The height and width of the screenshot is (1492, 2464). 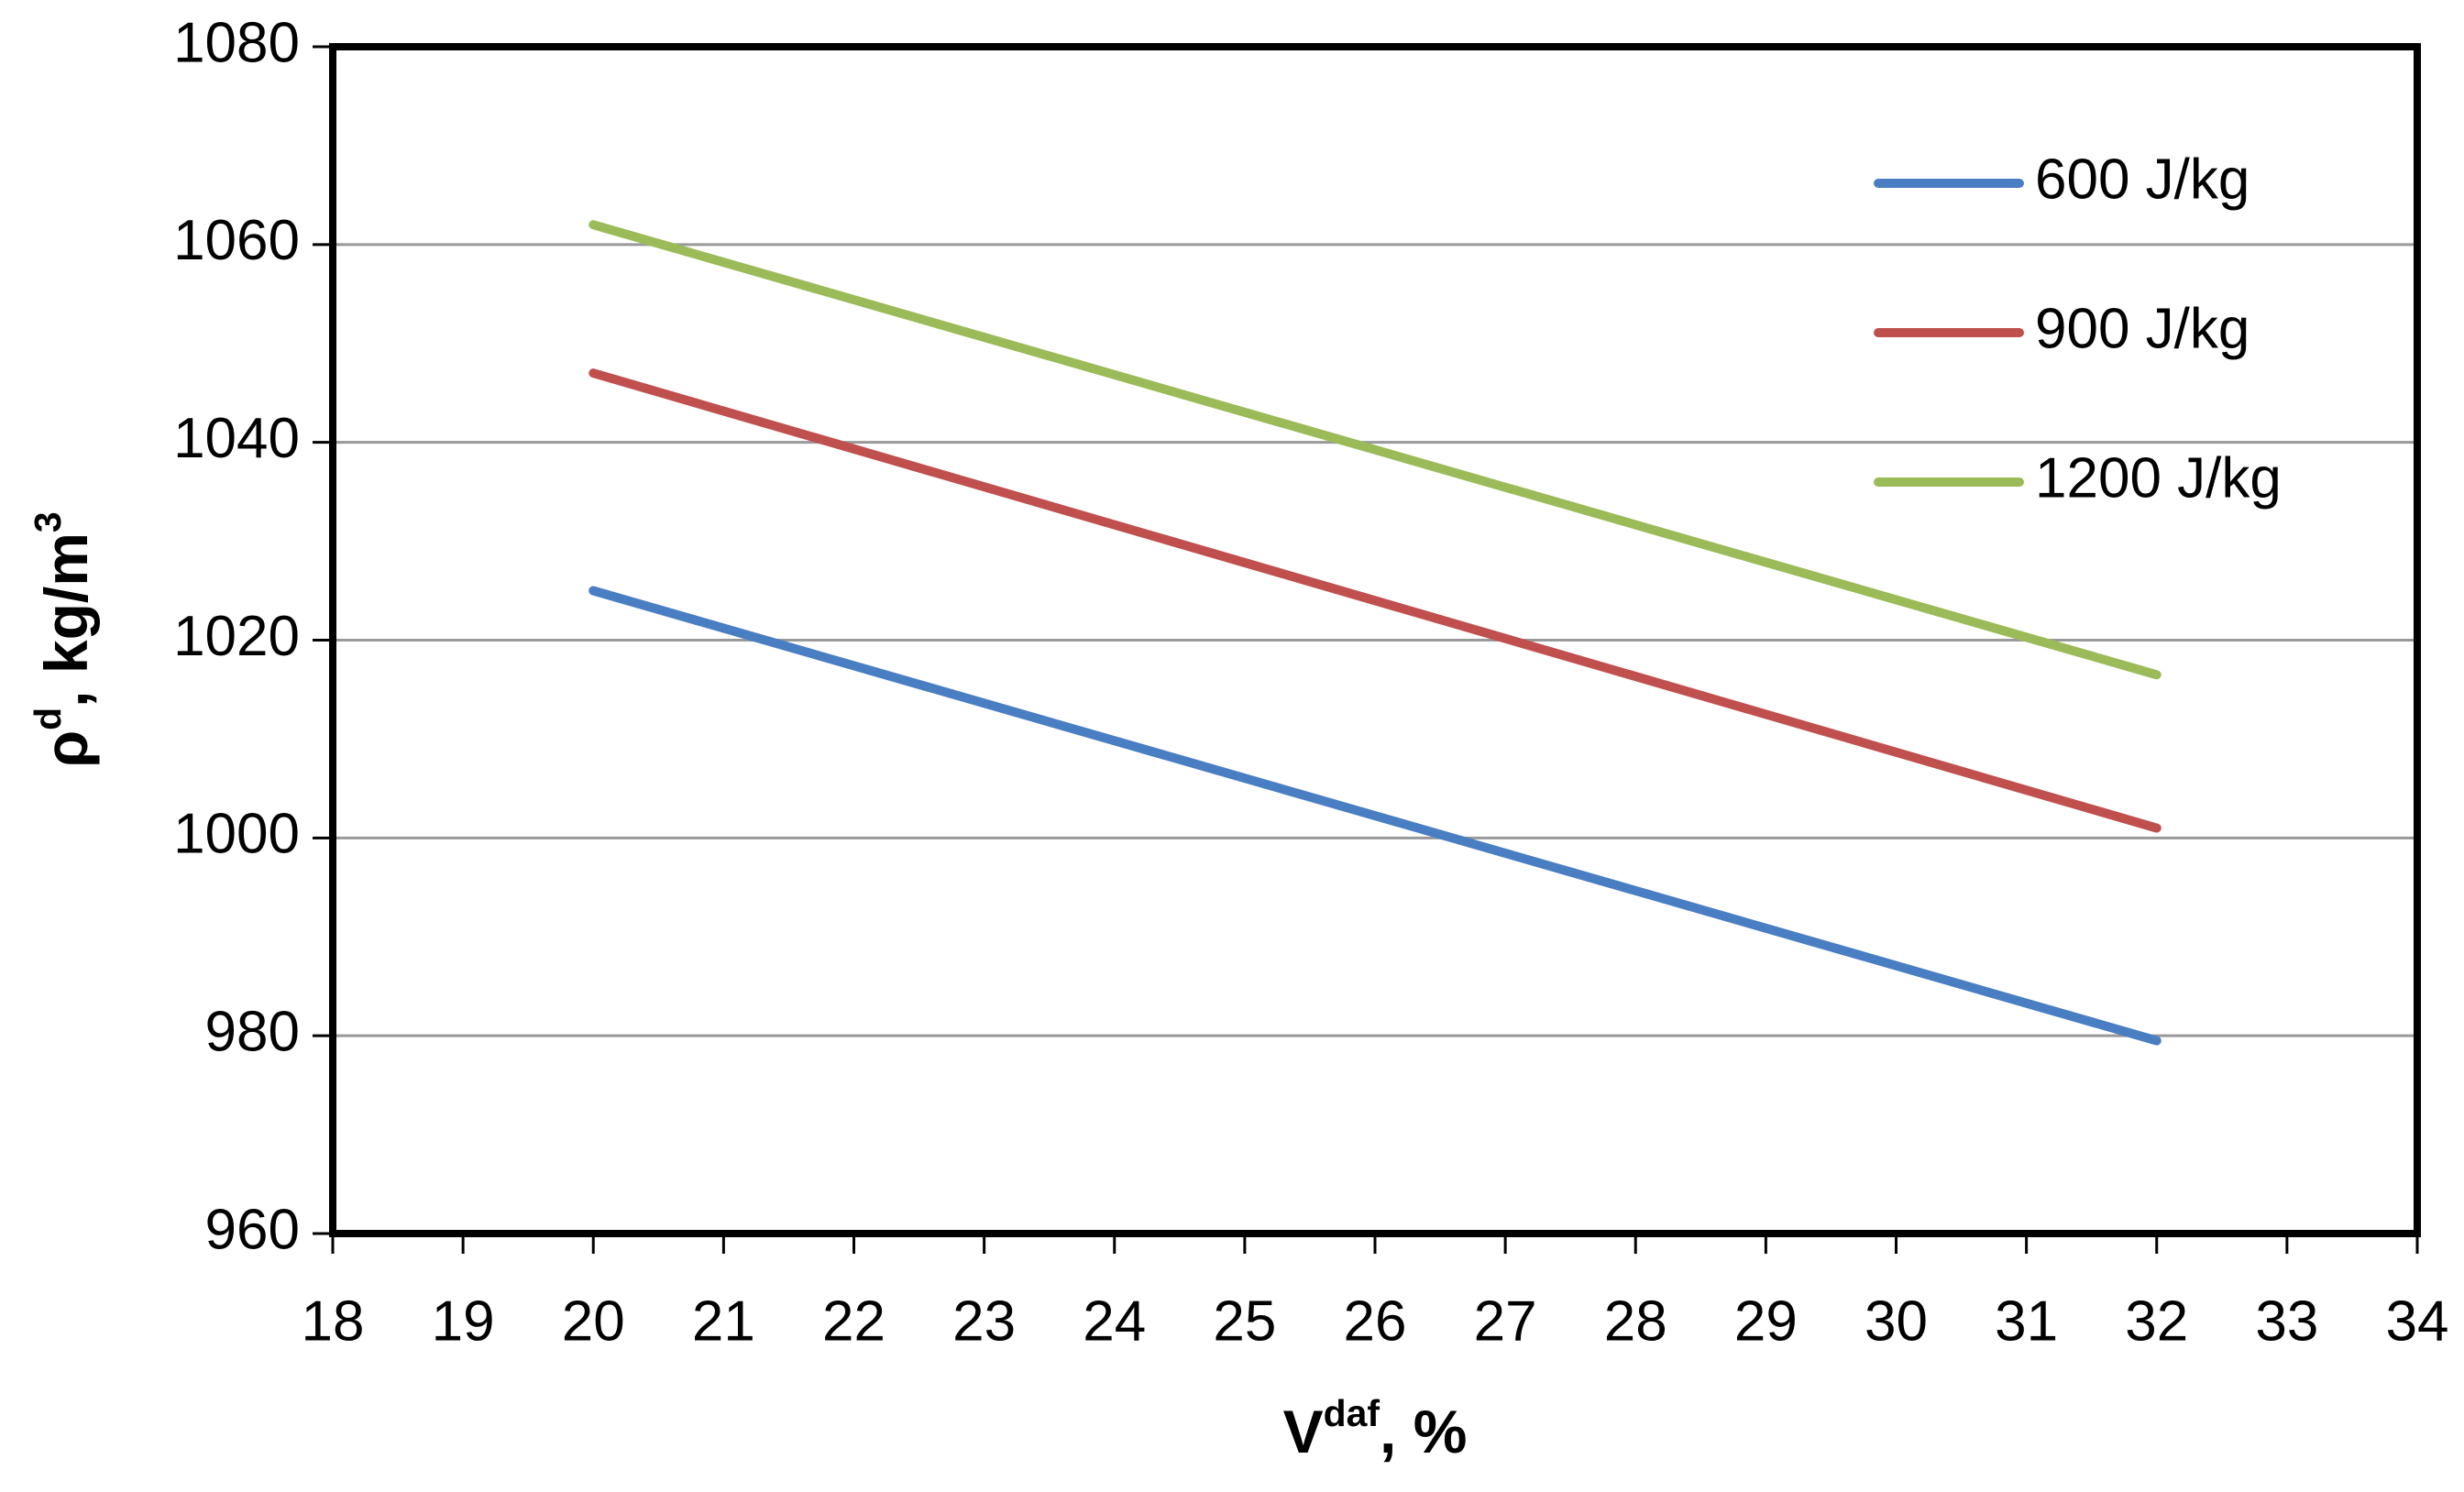 What do you see at coordinates (2158, 478) in the screenshot?
I see `legend-label: 1200 J/kg` at bounding box center [2158, 478].